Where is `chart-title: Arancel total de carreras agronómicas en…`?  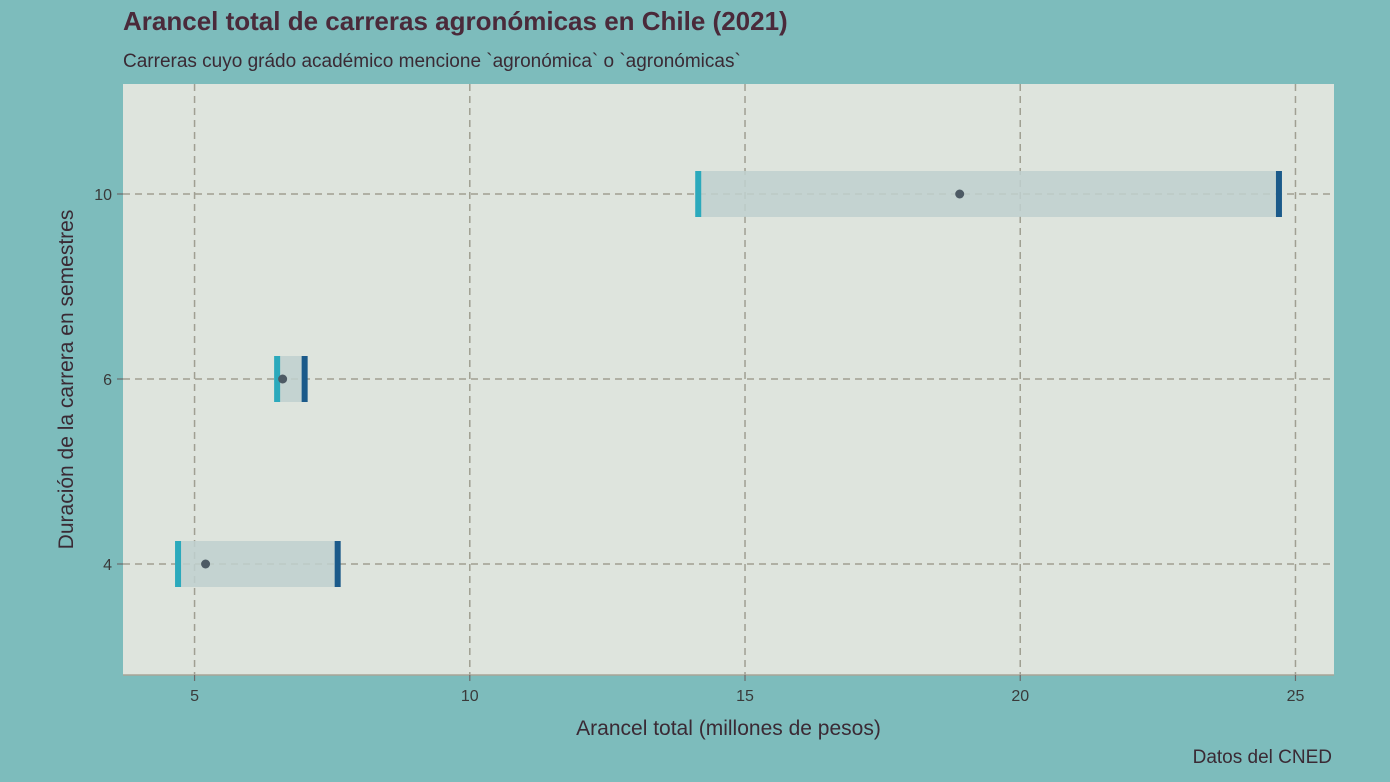
chart-title: Arancel total de carreras agronómicas en… is located at coordinates (455, 21).